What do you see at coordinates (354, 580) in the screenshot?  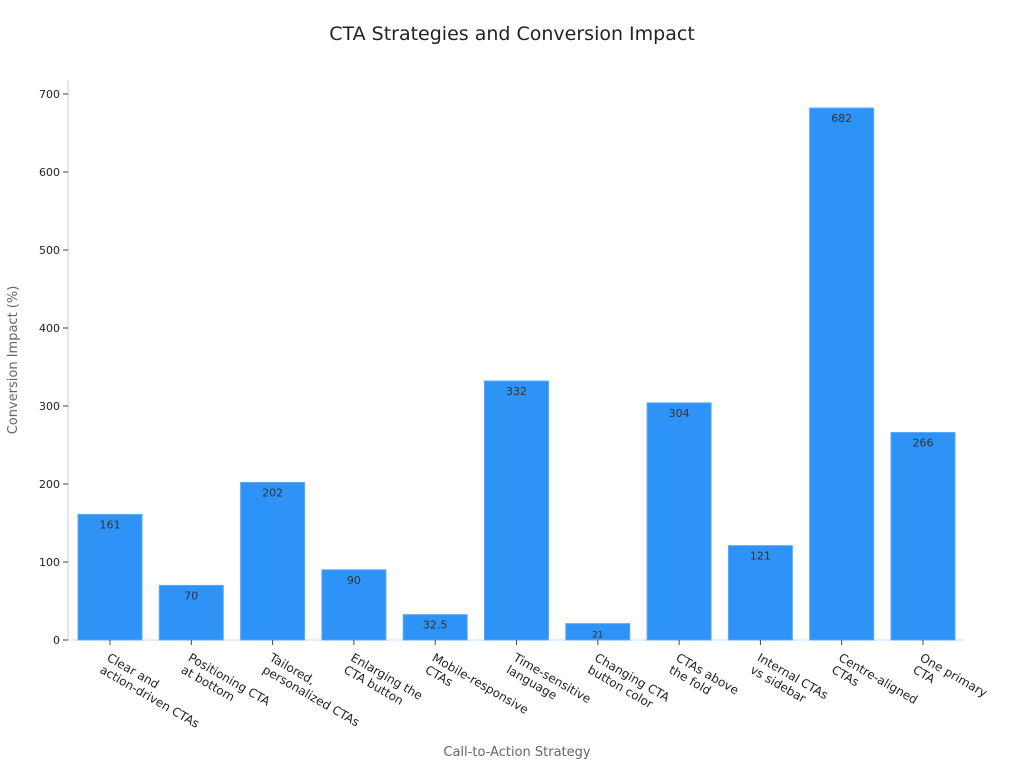 I see `bar-value-label: 90` at bounding box center [354, 580].